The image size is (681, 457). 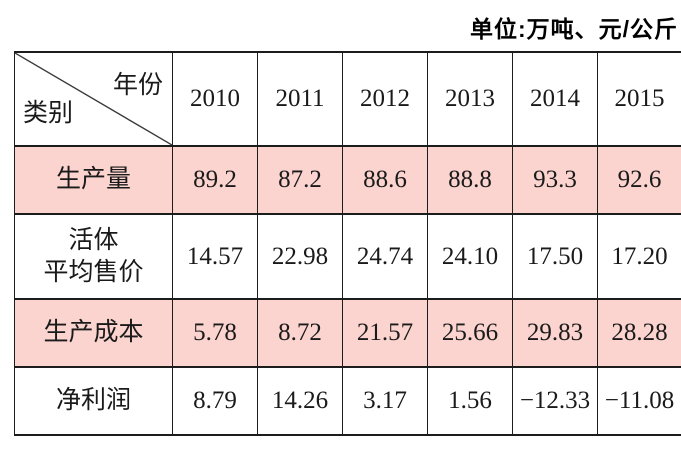 I want to click on table-cell: 1.56, so click(x=470, y=401).